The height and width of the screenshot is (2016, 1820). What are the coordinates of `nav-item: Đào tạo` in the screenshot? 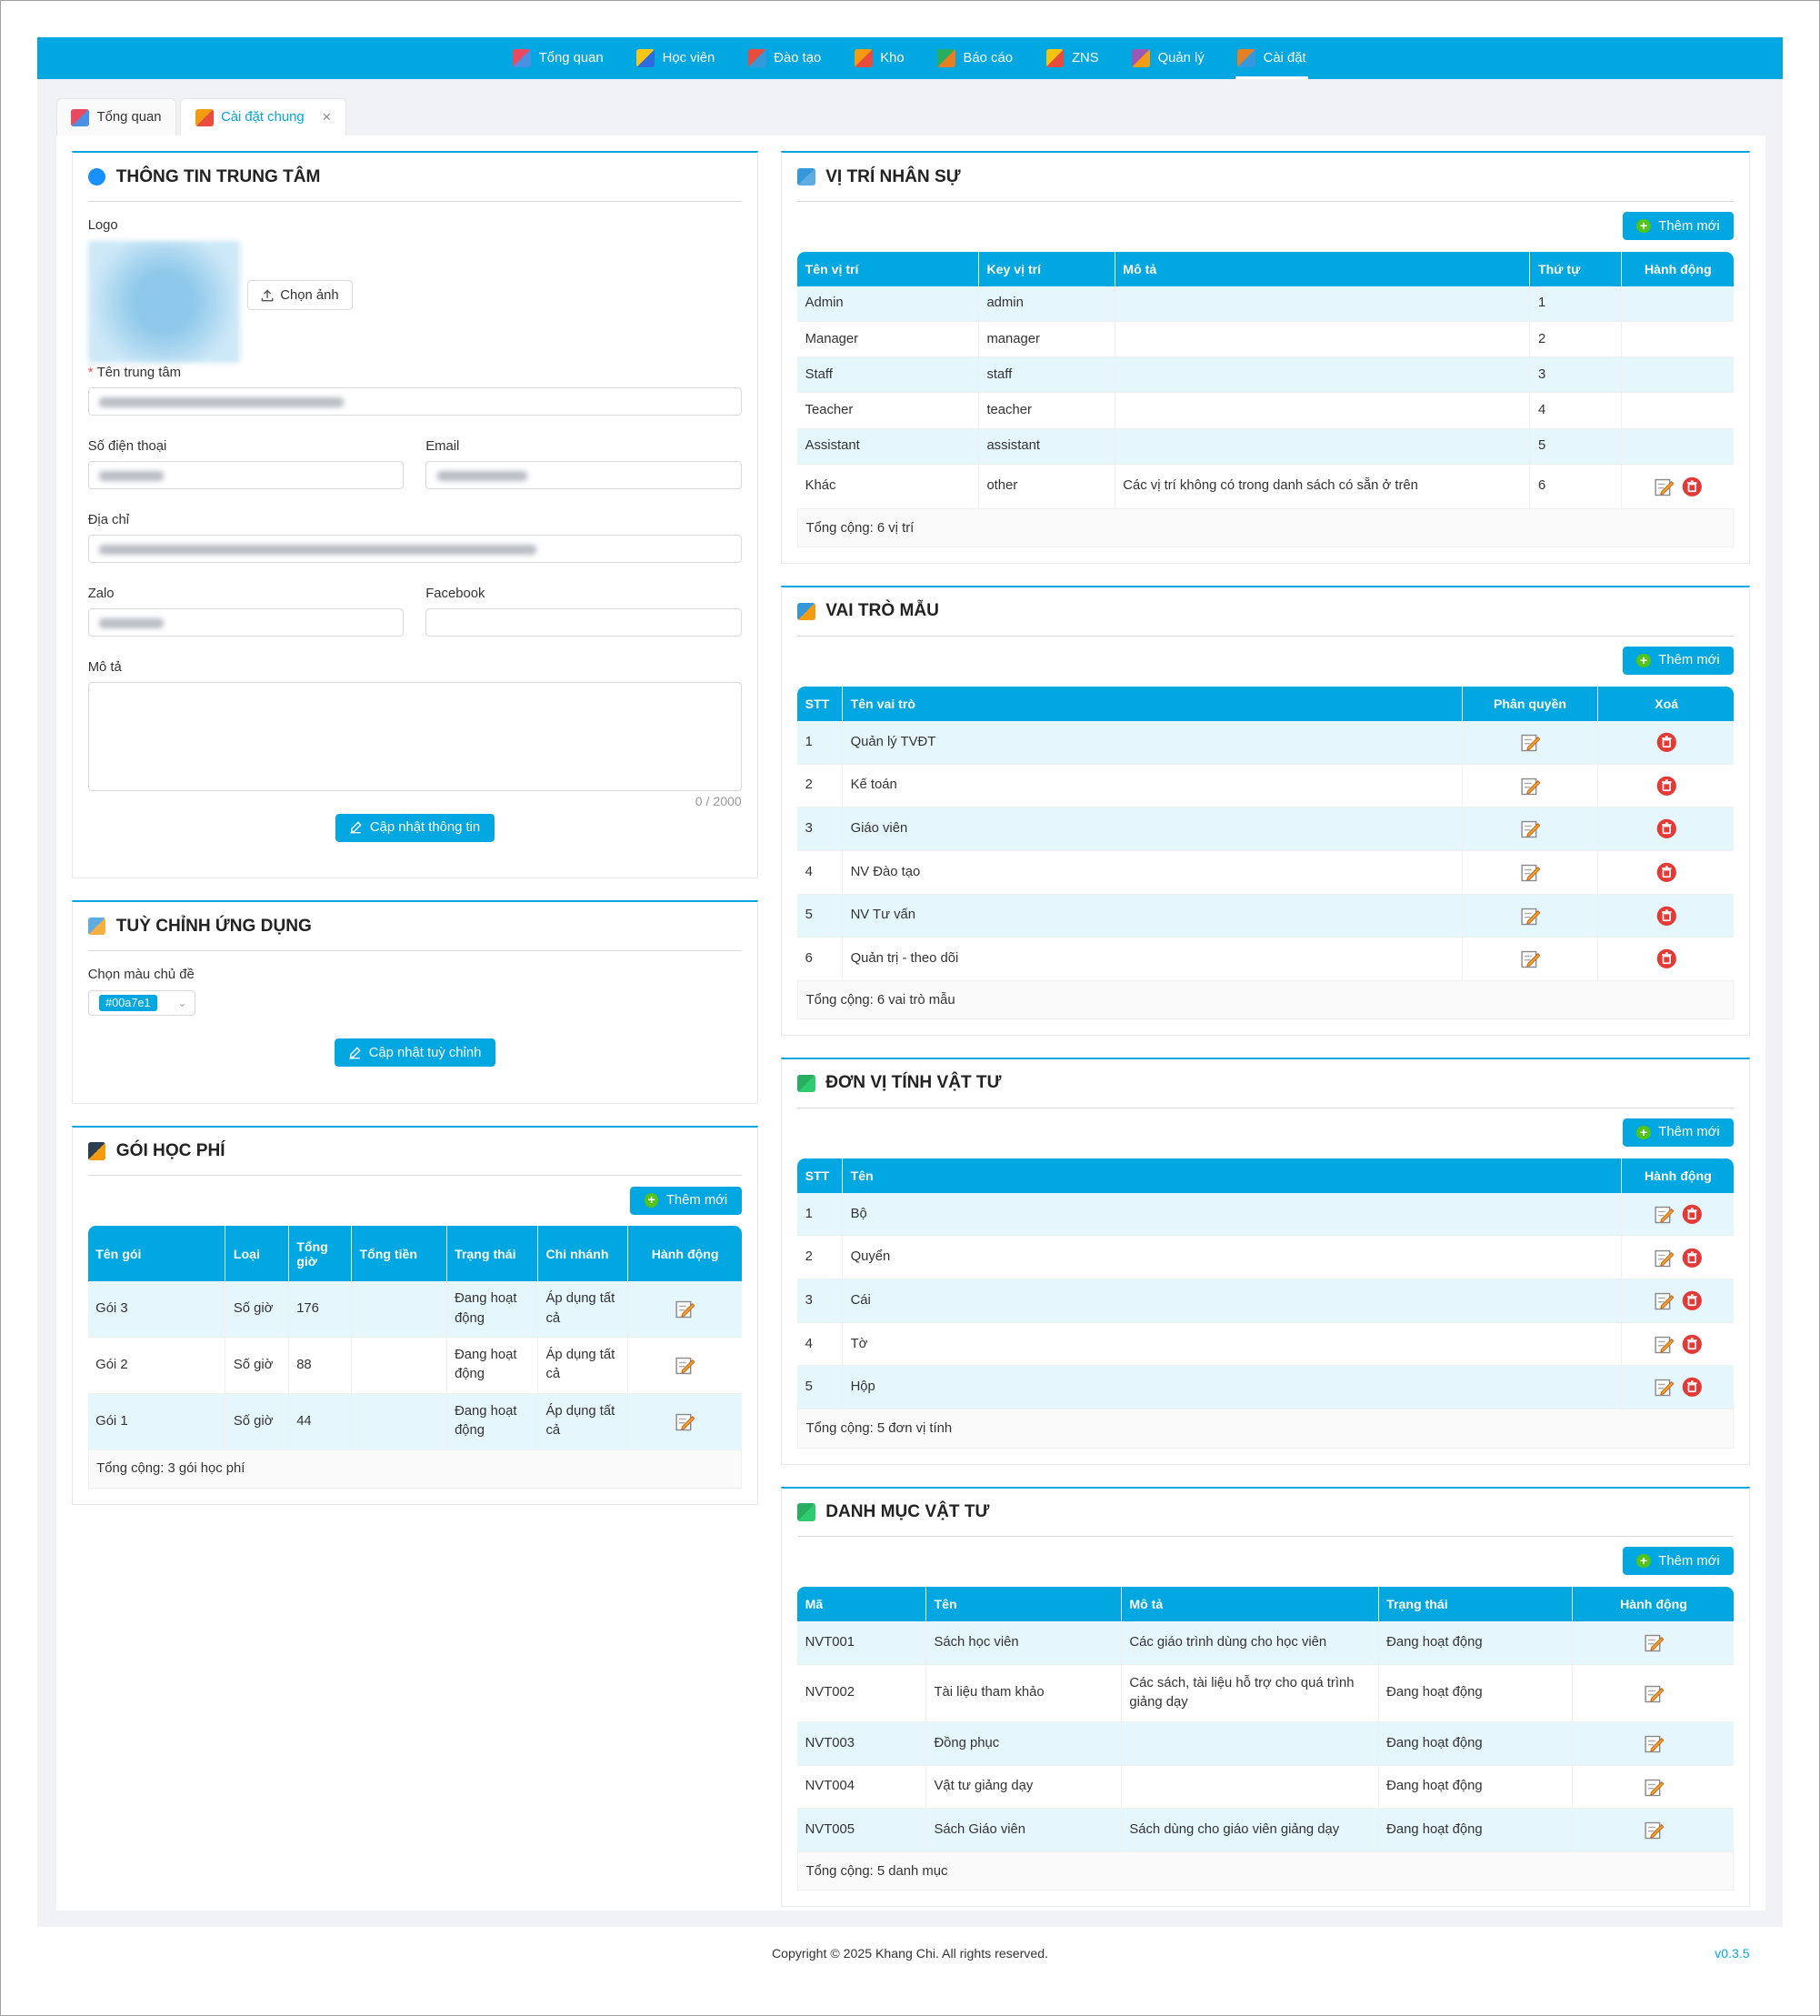 It's located at (784, 58).